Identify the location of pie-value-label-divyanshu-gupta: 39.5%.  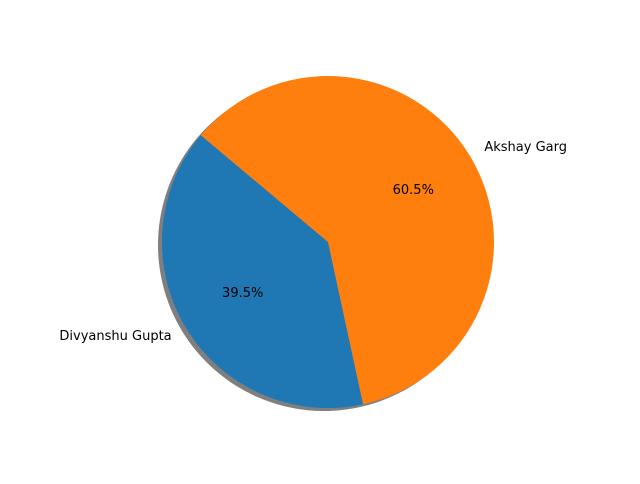
(242, 293).